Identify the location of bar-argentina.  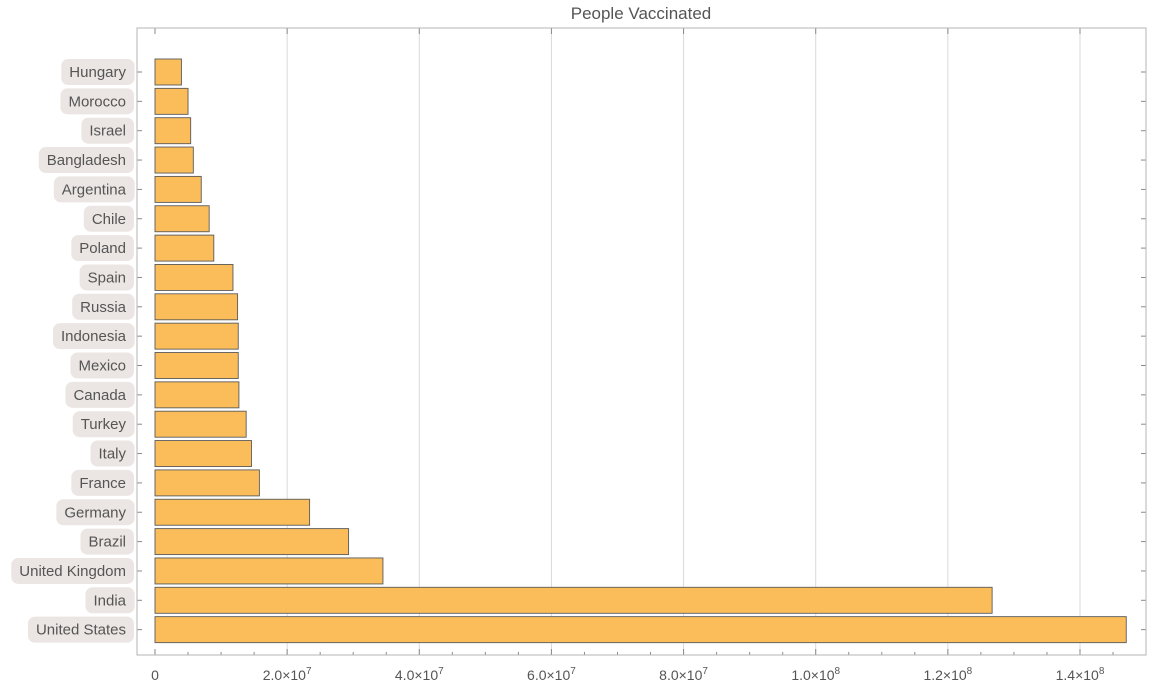
(178, 189).